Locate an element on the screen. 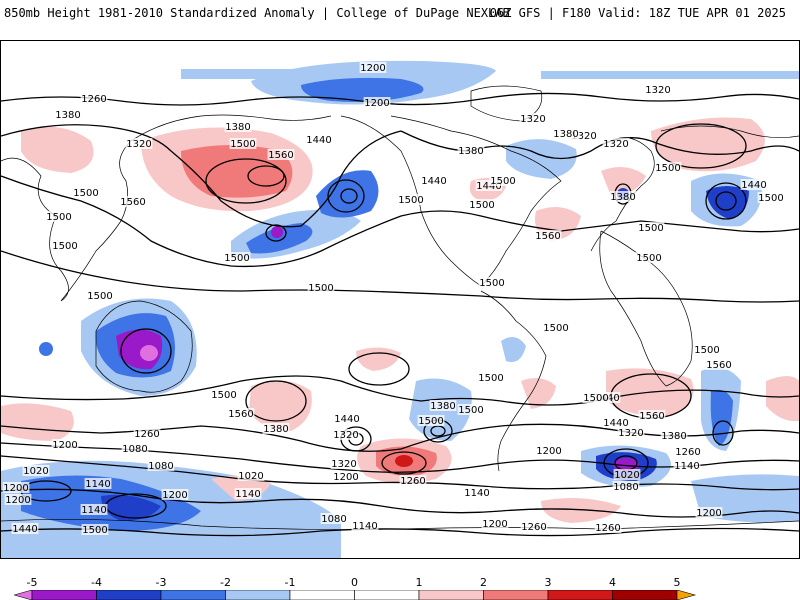 The width and height of the screenshot is (800, 600). contour-closed-scandinavia is located at coordinates (701, 146).